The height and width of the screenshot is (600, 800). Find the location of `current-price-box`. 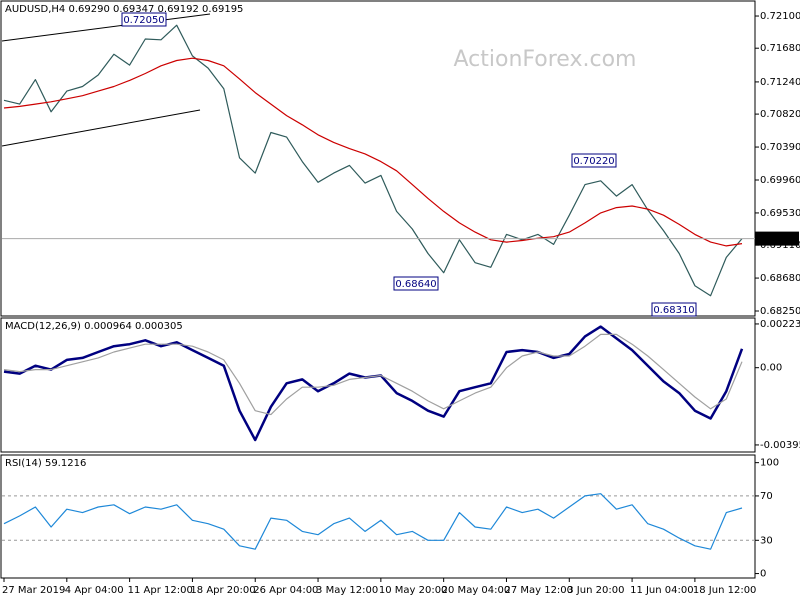

current-price-box is located at coordinates (777, 238).